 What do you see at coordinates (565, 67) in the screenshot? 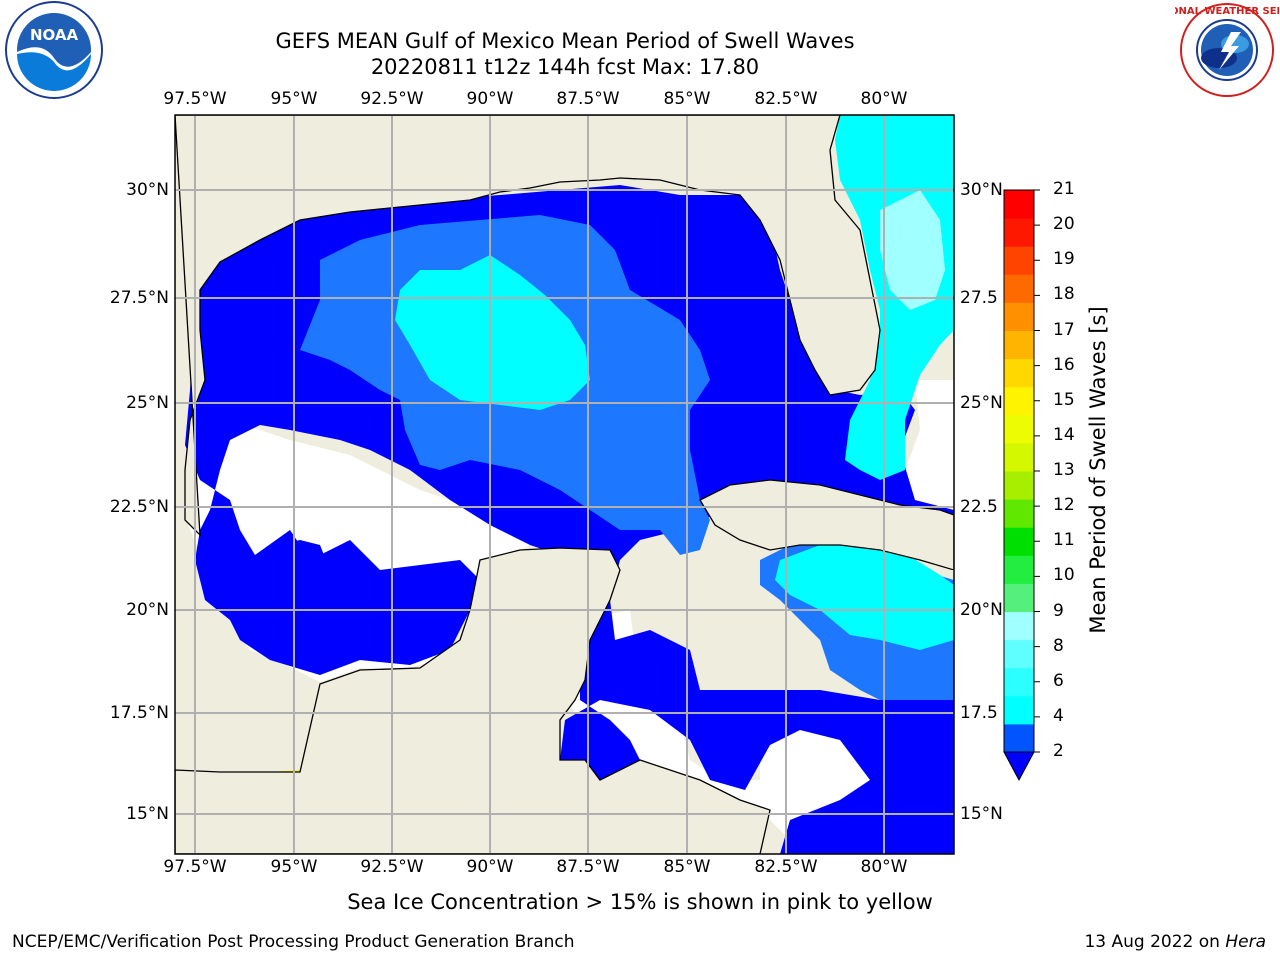
I see `chart-subtitle: 20220811 t12z 144h fcst Max: 17.80` at bounding box center [565, 67].